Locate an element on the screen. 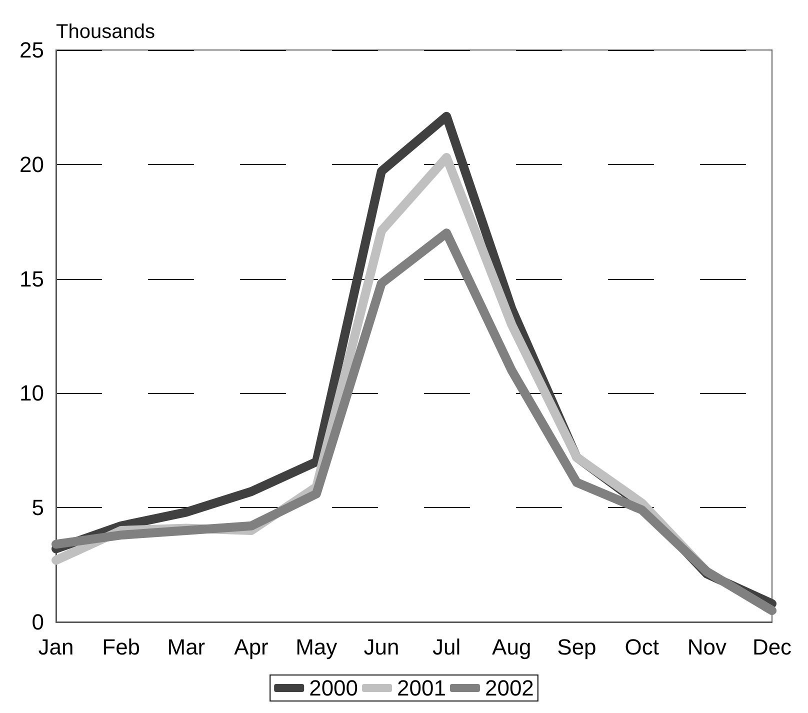 Image resolution: width=808 pixels, height=713 pixels. y-axis-title: Thousands is located at coordinates (105, 32).